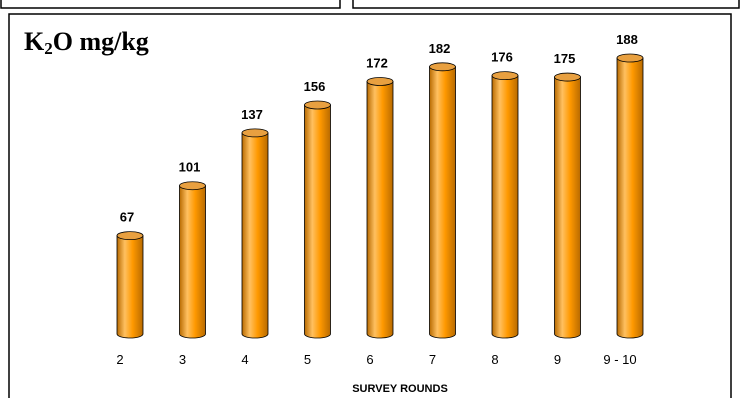 The height and width of the screenshot is (398, 740). Describe the element at coordinates (190, 167) in the screenshot. I see `data-label-2: 101` at that location.